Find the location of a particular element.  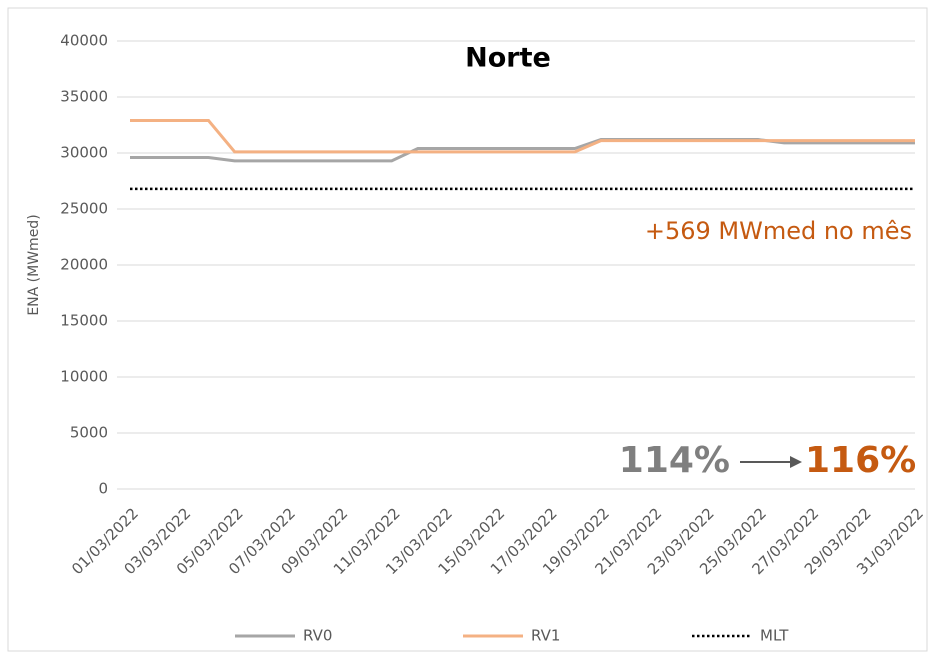

arrow-head is located at coordinates (796, 462).